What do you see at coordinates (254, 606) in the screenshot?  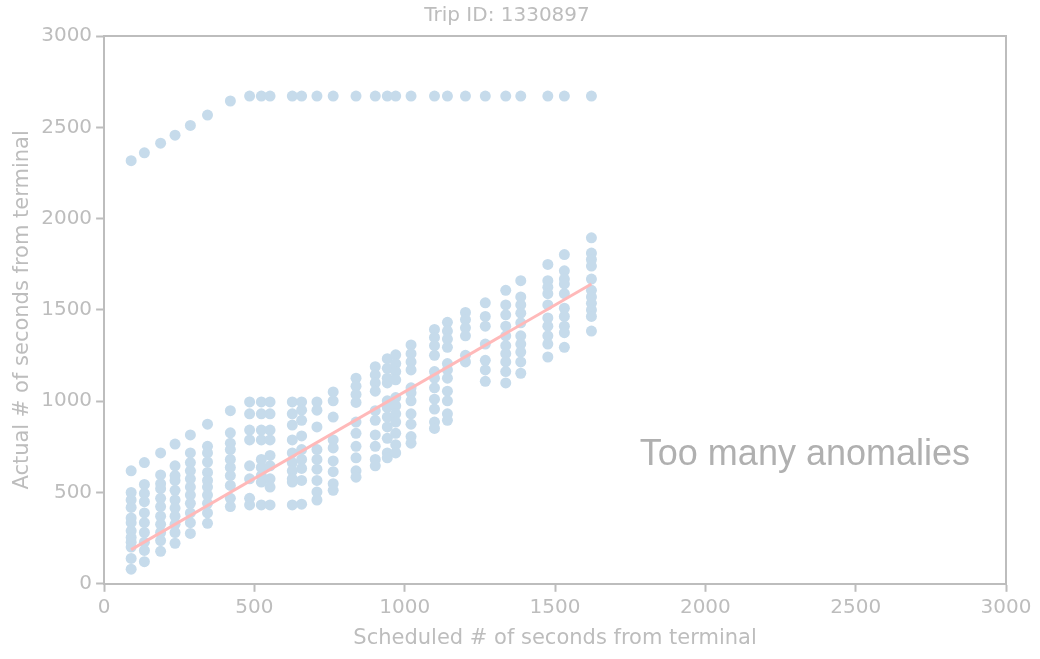 I see `x-tick-label: 500` at bounding box center [254, 606].